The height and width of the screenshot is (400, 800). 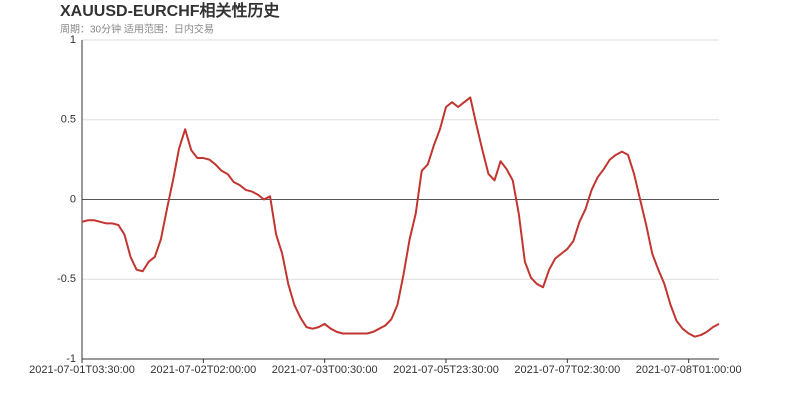 What do you see at coordinates (170, 10) in the screenshot?
I see `chart-title: XAUUSD-EURCHF相关性历史` at bounding box center [170, 10].